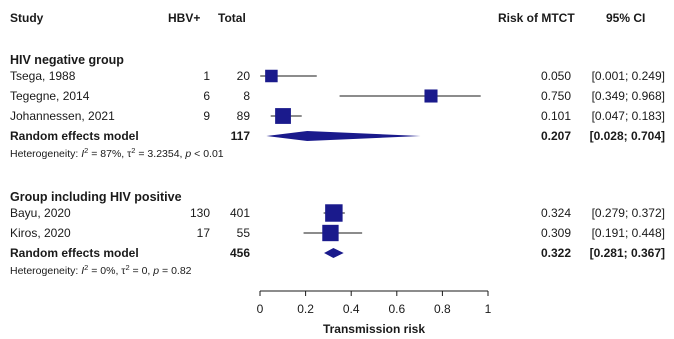 The height and width of the screenshot is (339, 674). Describe the element at coordinates (96, 197) in the screenshot. I see `group-title: Group including HIV positive` at that location.